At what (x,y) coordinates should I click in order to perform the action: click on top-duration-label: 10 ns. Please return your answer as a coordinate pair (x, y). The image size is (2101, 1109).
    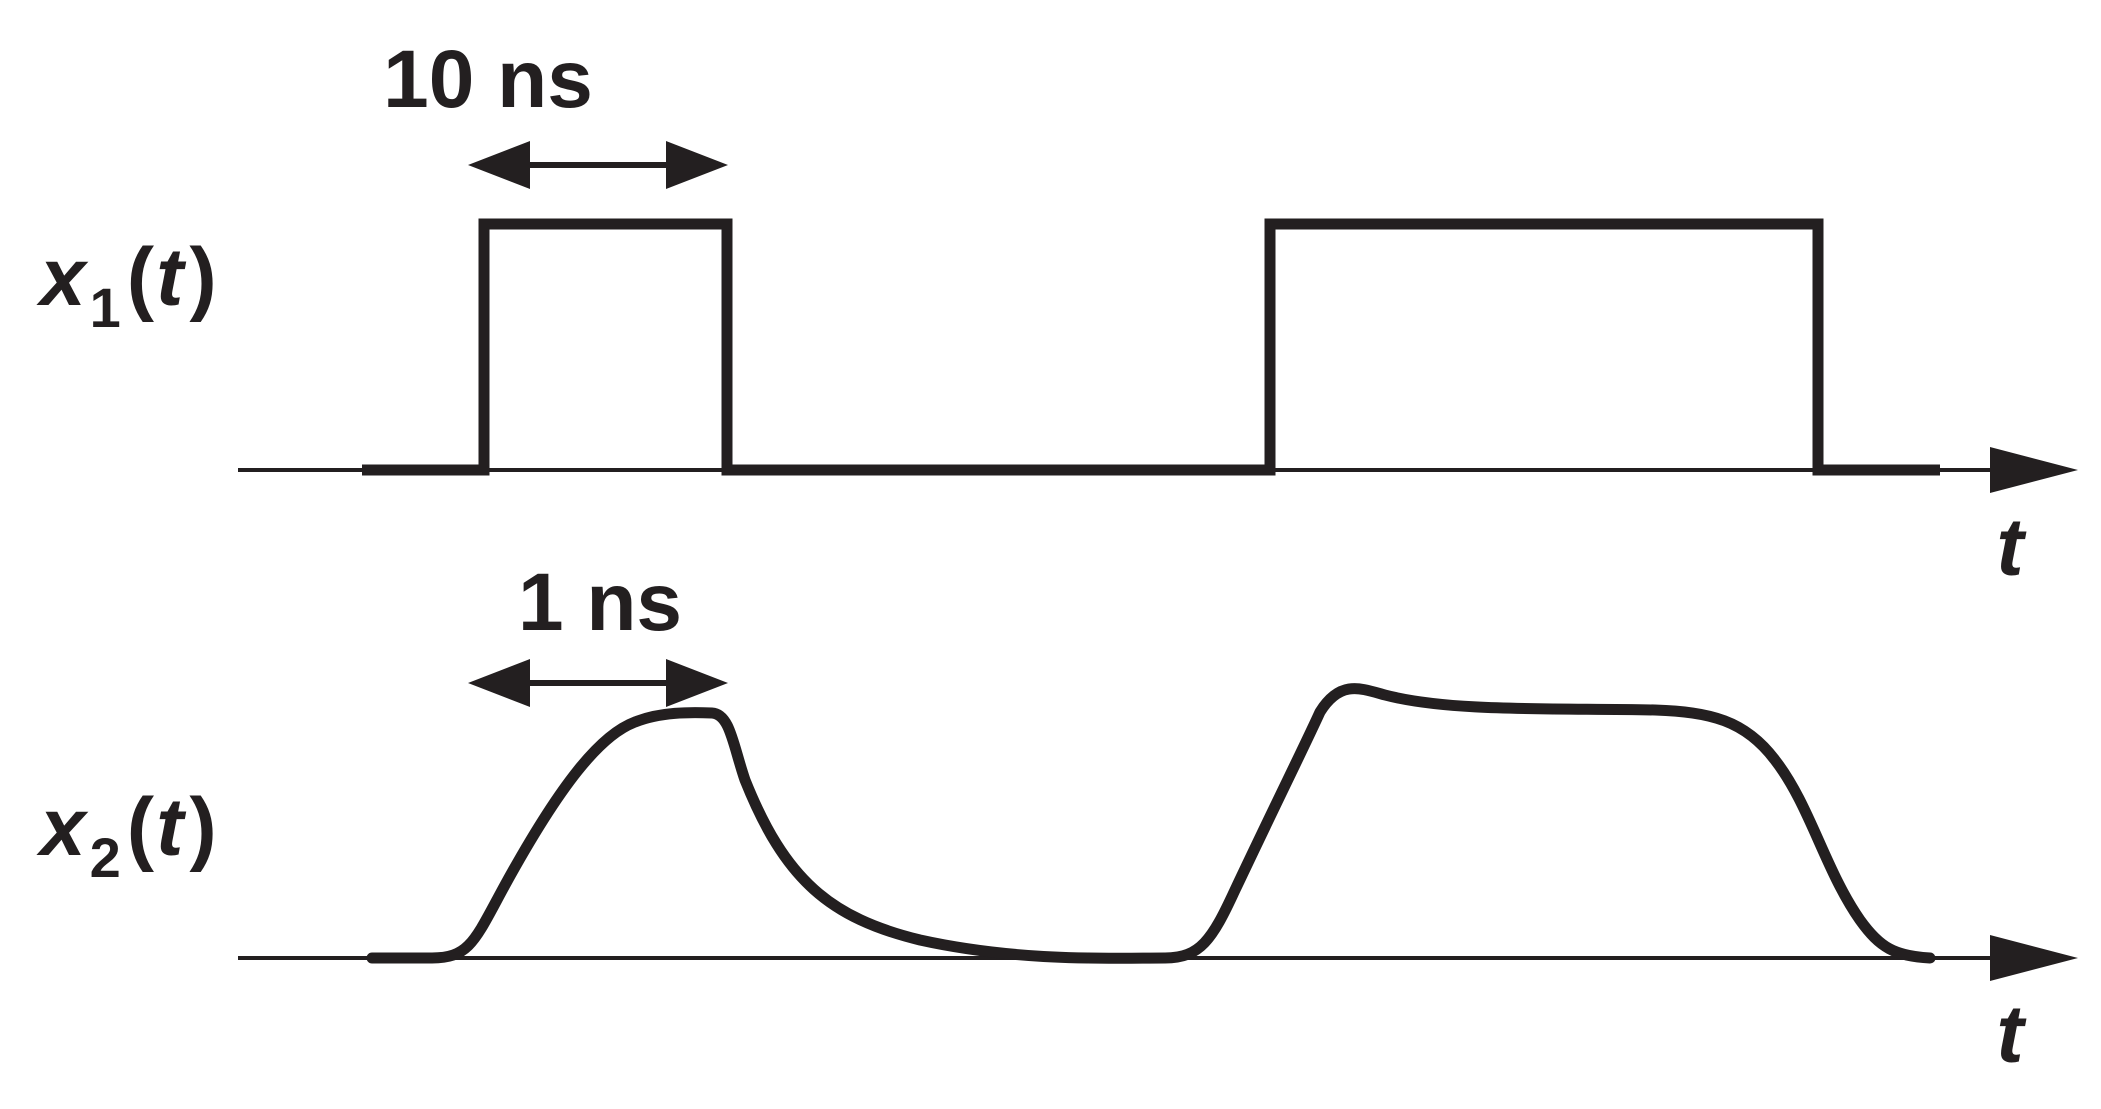
    Looking at the image, I should click on (488, 79).